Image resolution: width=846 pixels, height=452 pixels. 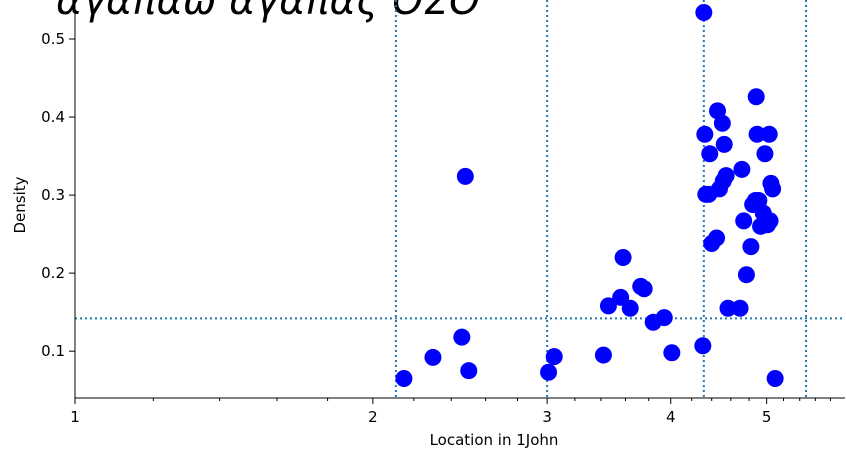 I want to click on y-axis-label: Density, so click(x=20, y=204).